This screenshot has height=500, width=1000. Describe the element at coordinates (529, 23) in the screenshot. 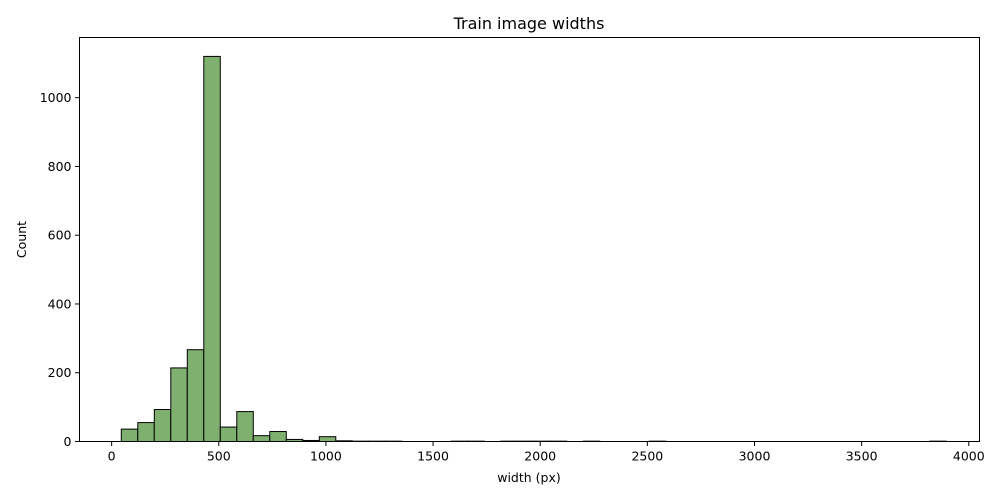

I see `chart-title: Train image widths` at that location.